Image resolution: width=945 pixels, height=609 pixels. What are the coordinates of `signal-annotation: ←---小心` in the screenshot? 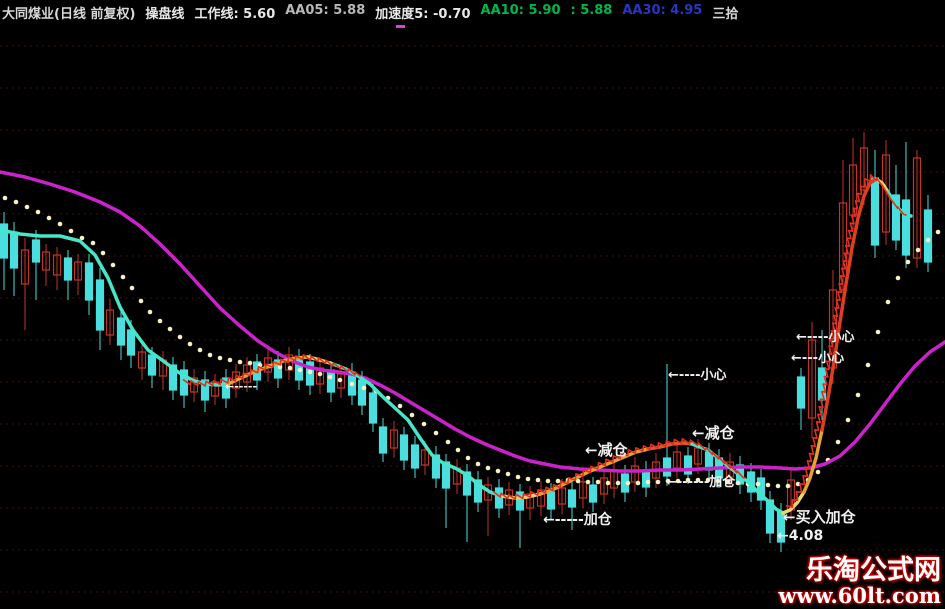 It's located at (817, 358).